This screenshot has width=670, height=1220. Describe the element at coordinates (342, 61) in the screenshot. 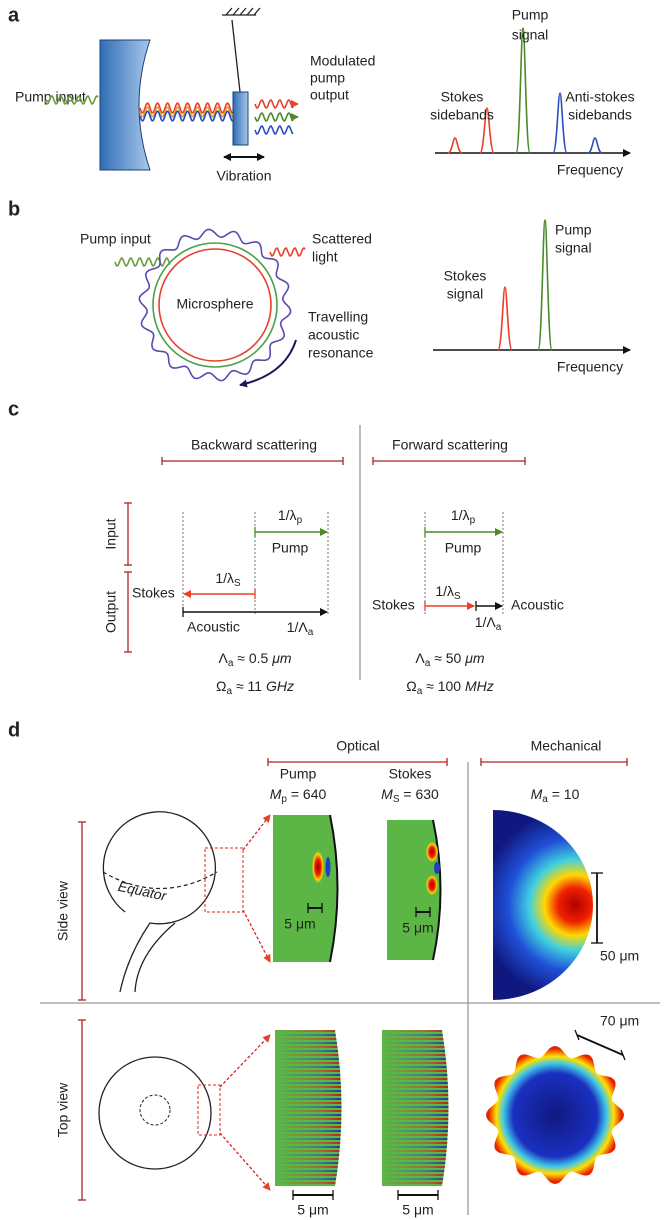

I see `output-label: Modulated` at that location.